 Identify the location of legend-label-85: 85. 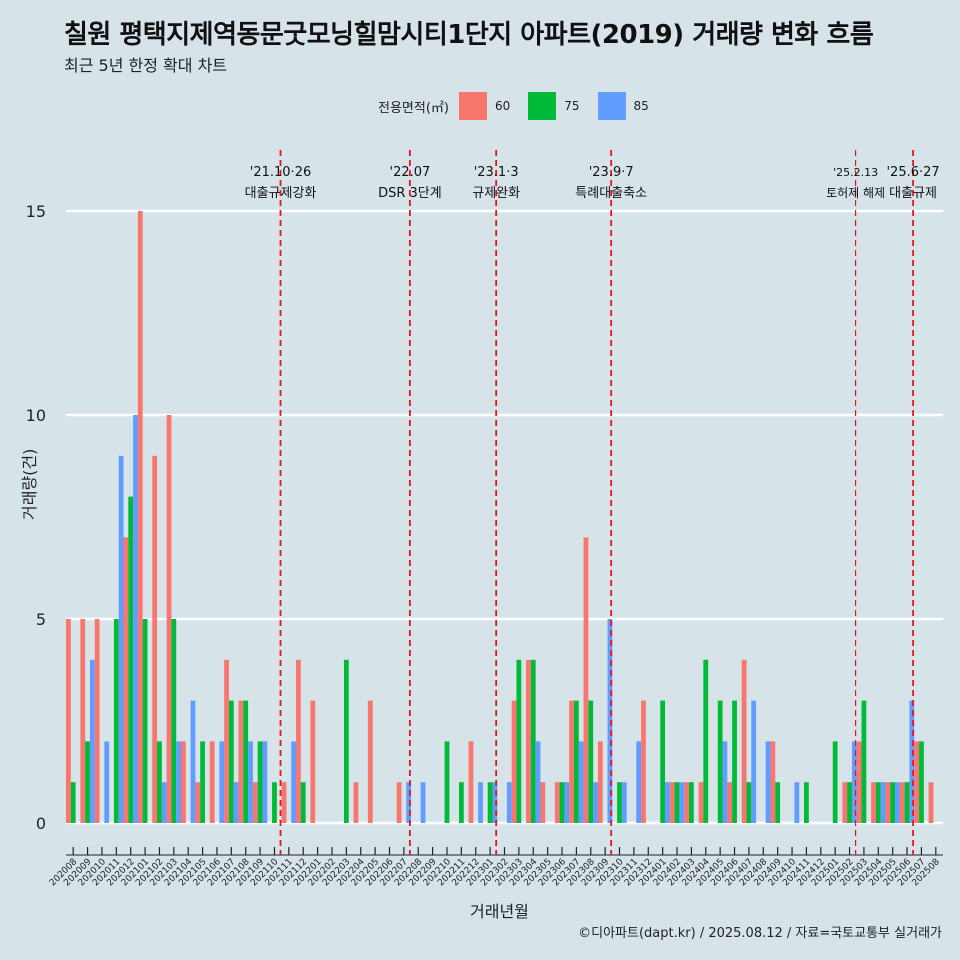
(641, 106).